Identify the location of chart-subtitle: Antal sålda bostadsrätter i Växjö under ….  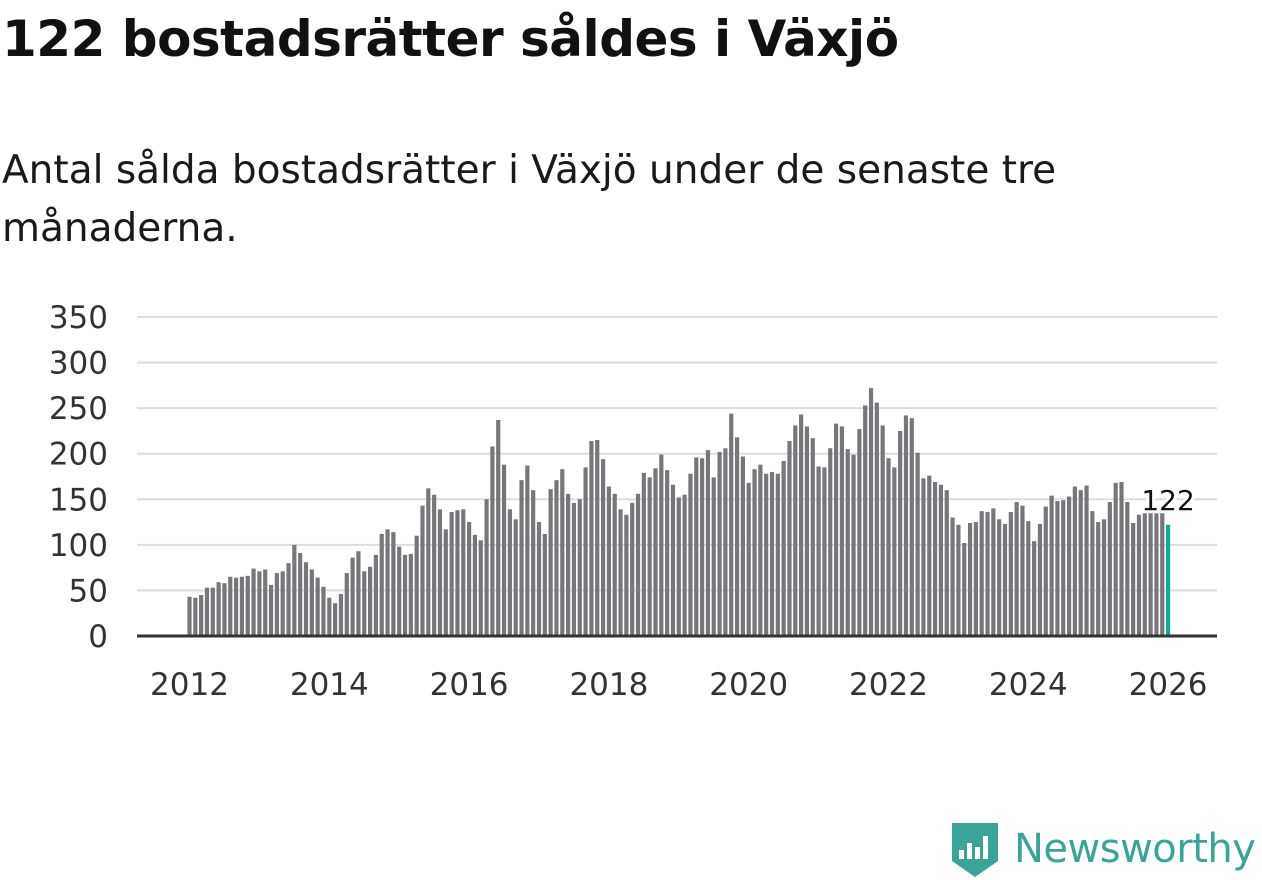
(529, 199).